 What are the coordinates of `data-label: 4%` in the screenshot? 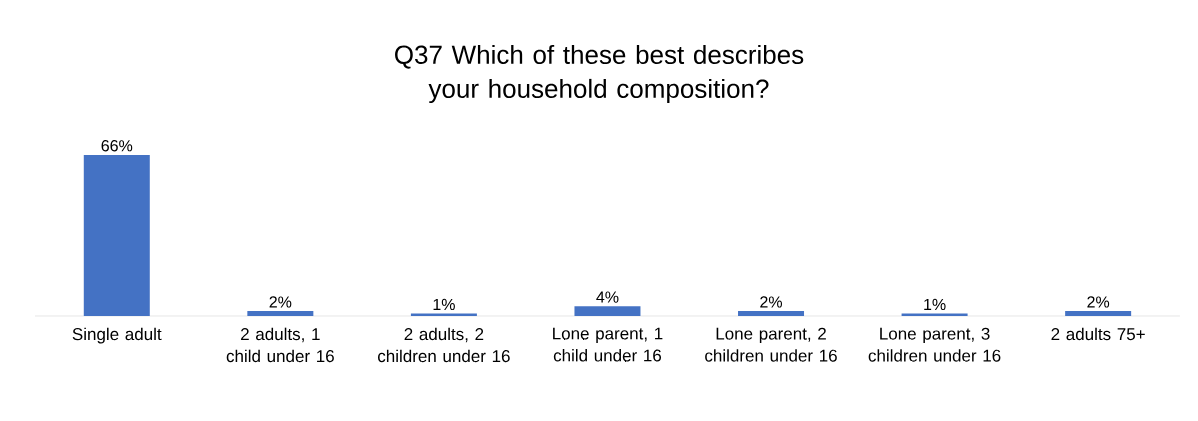 It's located at (607, 297).